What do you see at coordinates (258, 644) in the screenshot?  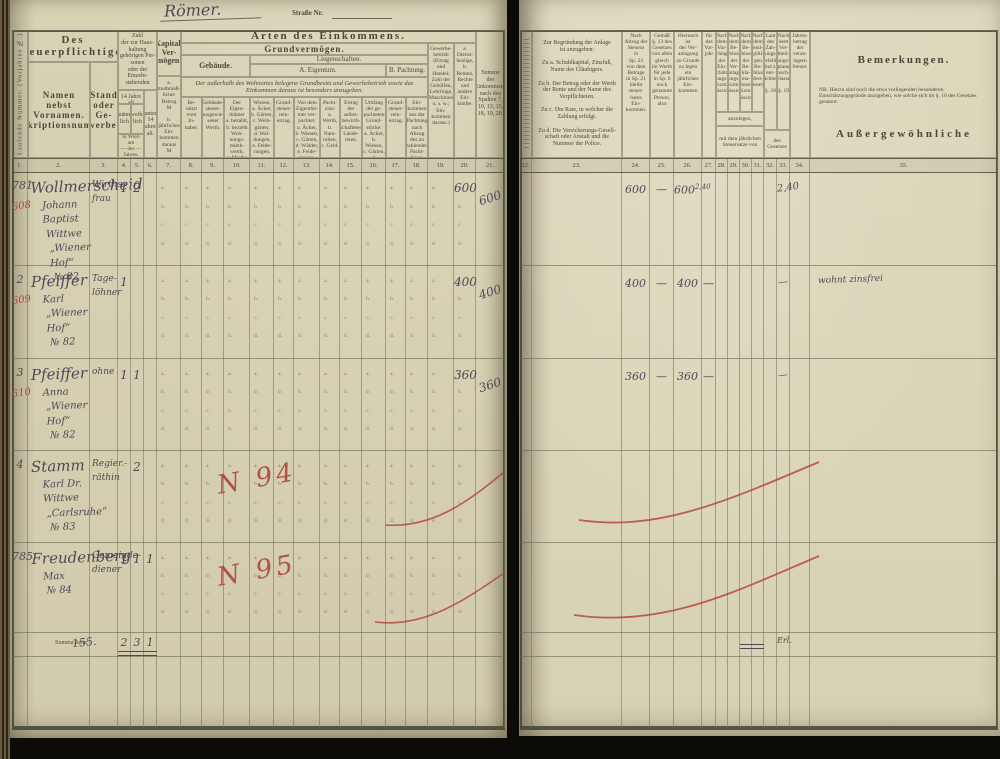 I see `summary-row: Summa Seite 2 3 1 155.` at bounding box center [258, 644].